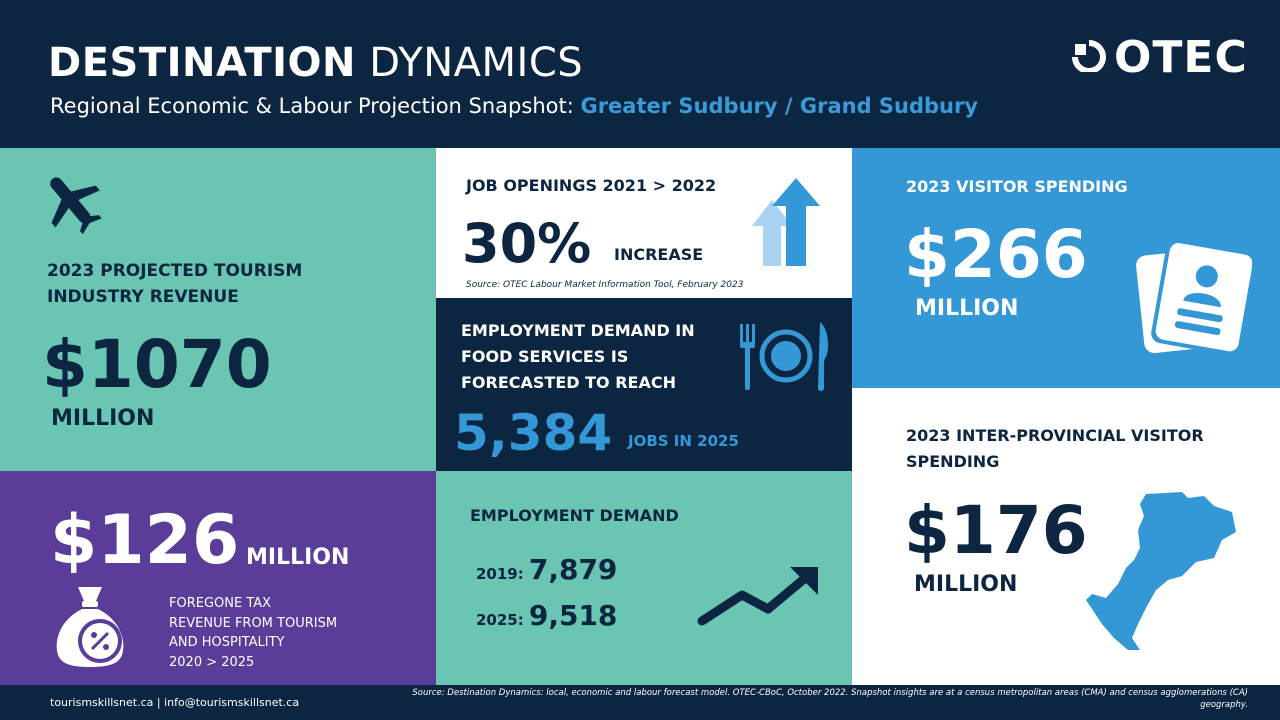  Describe the element at coordinates (568, 382) in the screenshot. I see `food-services-line-3: FORECASTED TO REACH` at that location.